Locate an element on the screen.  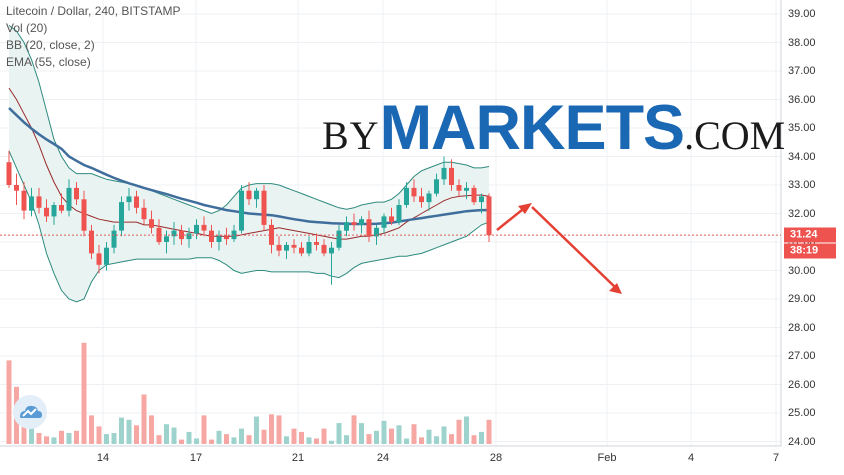
time-tick-label: Feb is located at coordinates (607, 458).